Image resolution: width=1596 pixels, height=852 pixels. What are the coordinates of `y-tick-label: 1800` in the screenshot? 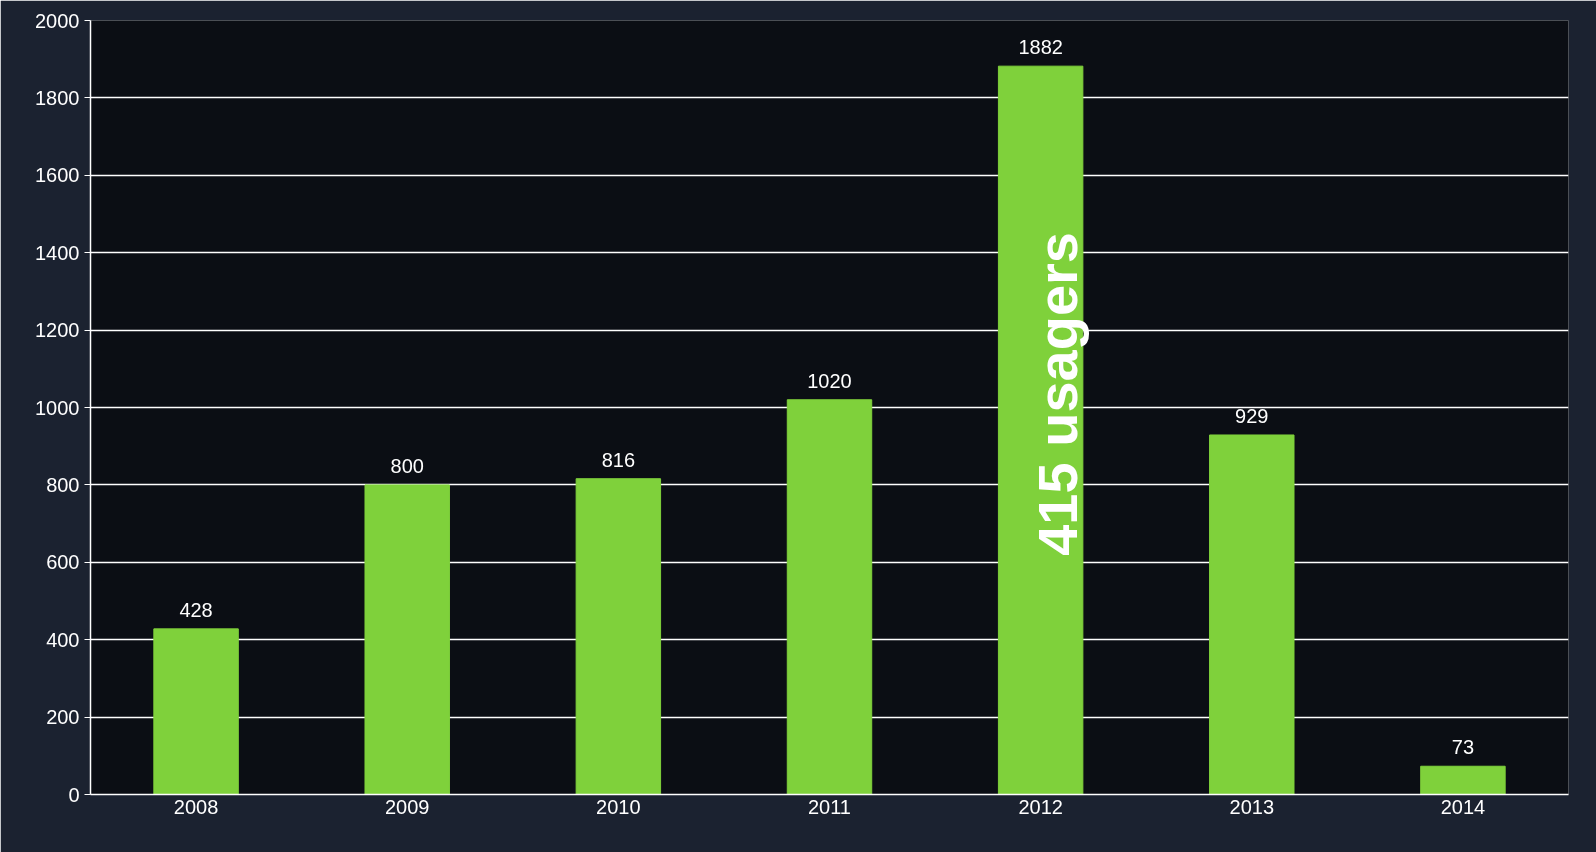 It's located at (57, 97).